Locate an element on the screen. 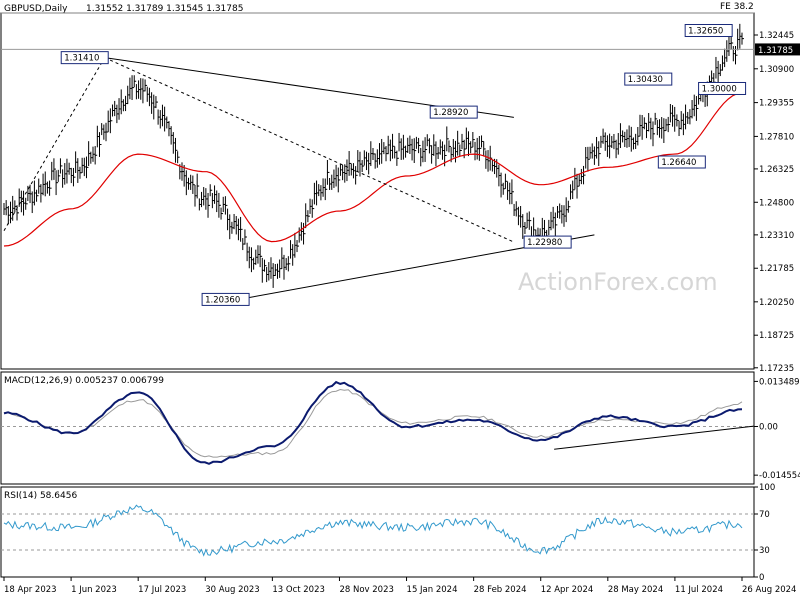 Image resolution: width=800 pixels, height=600 pixels. price-annotation-label: 1.31410 is located at coordinates (81, 59).